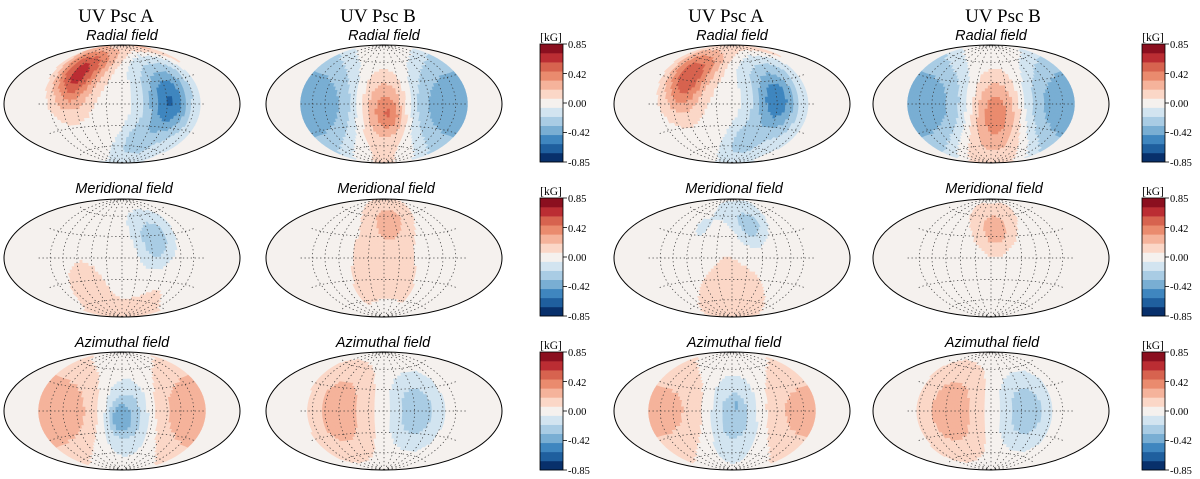 The height and width of the screenshot is (479, 1200). Describe the element at coordinates (726, 16) in the screenshot. I see `column-title: UV Psc A` at that location.